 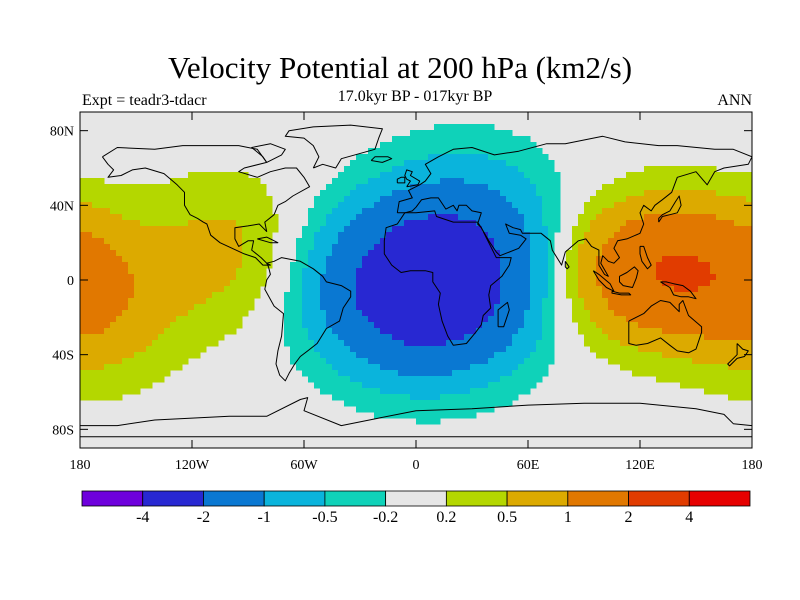 What do you see at coordinates (629, 277) in the screenshot?
I see `coastline-borneo` at bounding box center [629, 277].